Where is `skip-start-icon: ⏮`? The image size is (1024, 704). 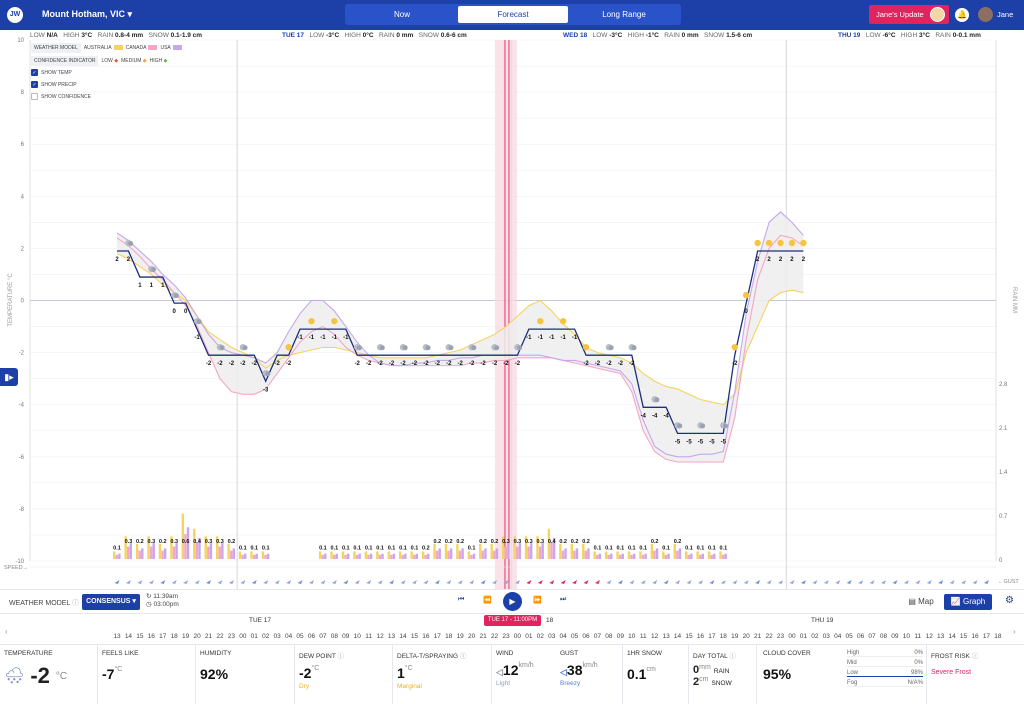
skip-start-icon: ⏮ is located at coordinates (461, 599).